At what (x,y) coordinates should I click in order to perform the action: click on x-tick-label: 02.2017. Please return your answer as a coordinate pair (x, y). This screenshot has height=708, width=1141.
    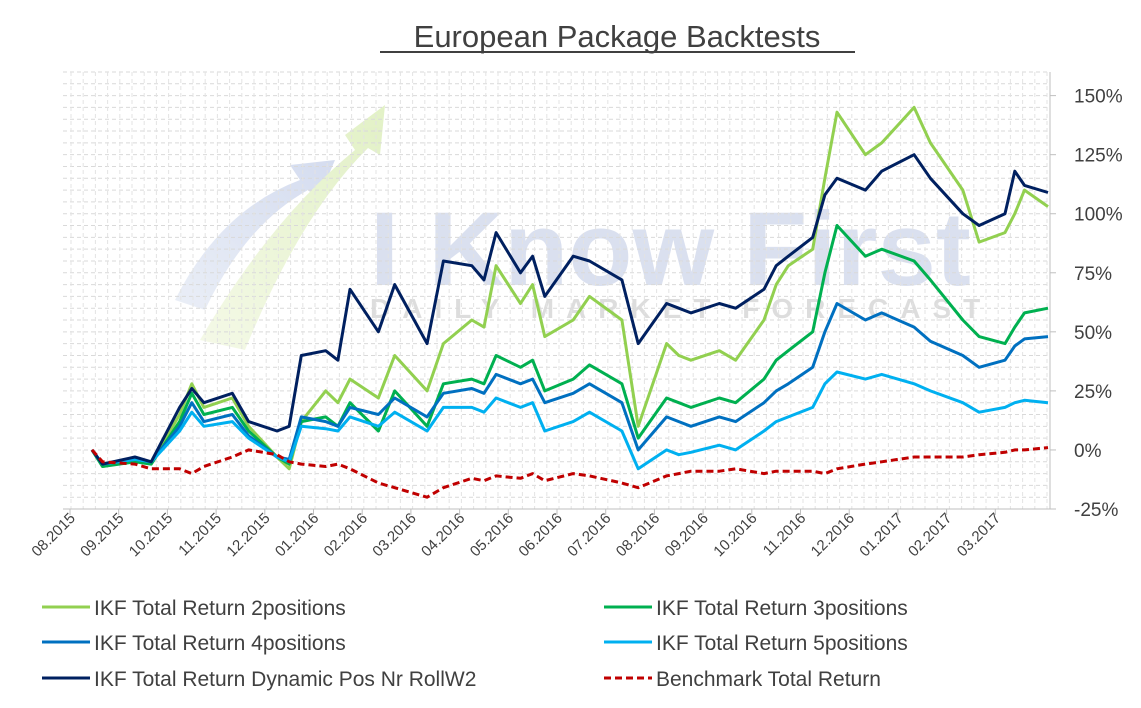
    Looking at the image, I should click on (930, 535).